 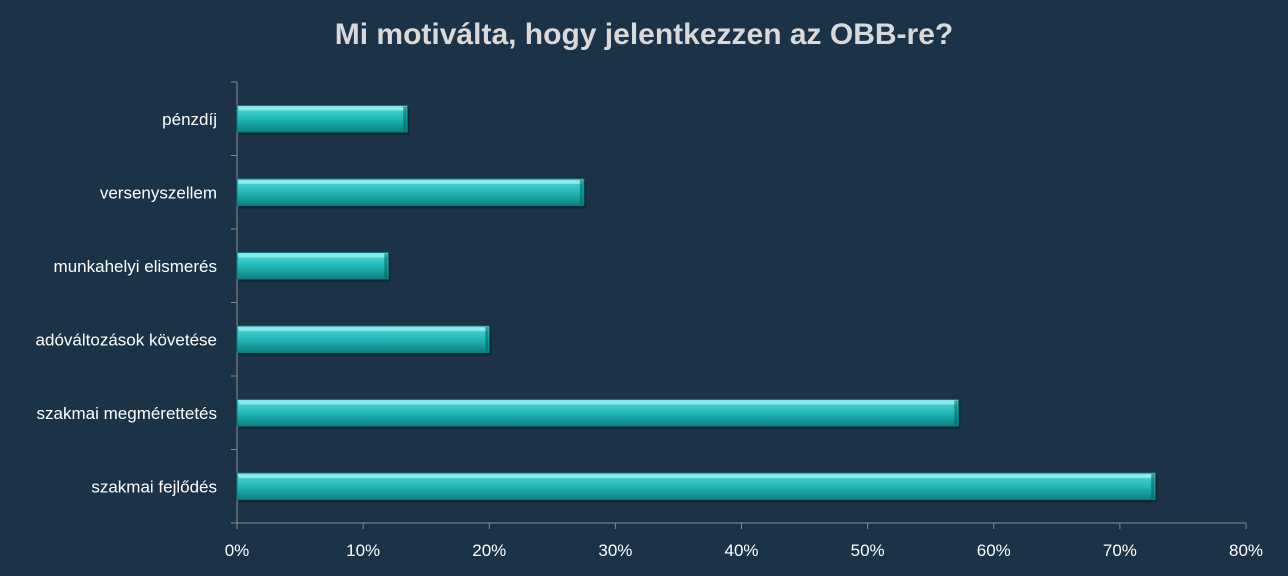 I want to click on y-category-label: munkahelyi elismerés, so click(x=135, y=266).